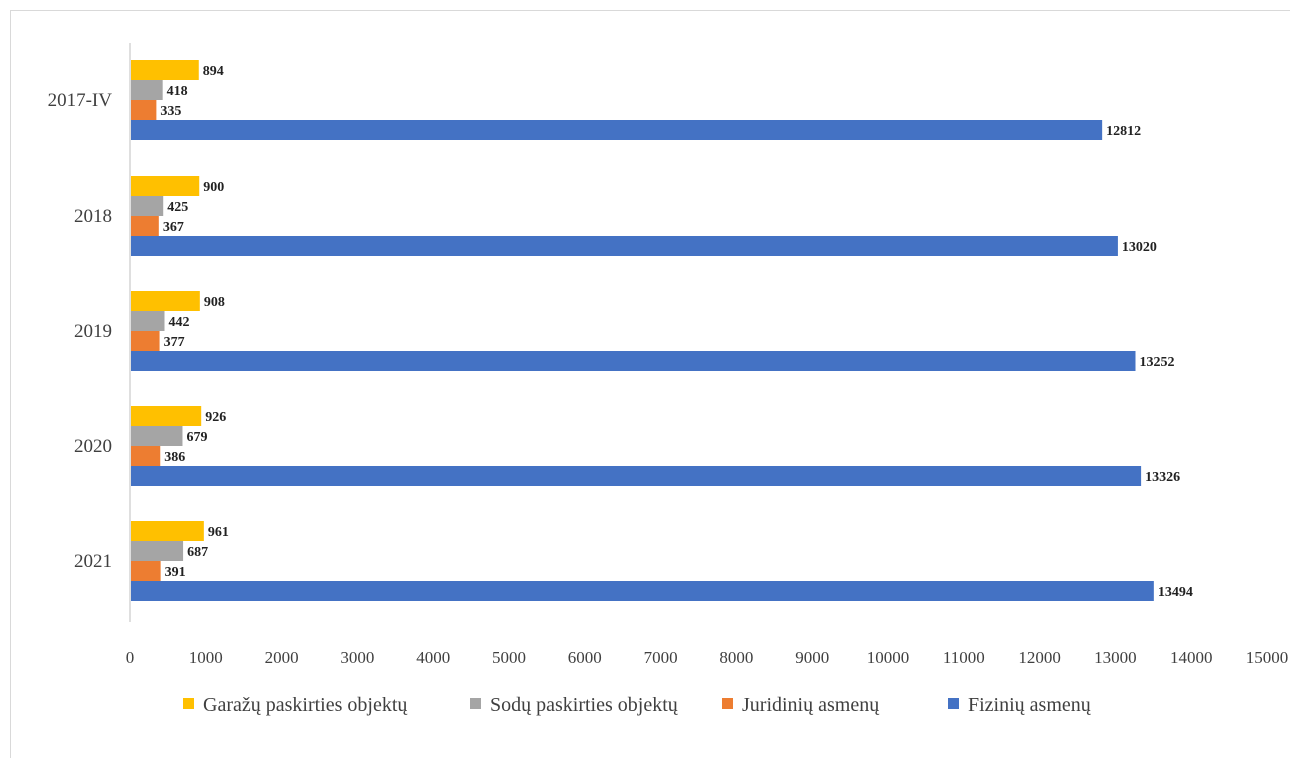 This screenshot has width=1297, height=763. I want to click on bar-2021-juridinių-asmenų, so click(146, 571).